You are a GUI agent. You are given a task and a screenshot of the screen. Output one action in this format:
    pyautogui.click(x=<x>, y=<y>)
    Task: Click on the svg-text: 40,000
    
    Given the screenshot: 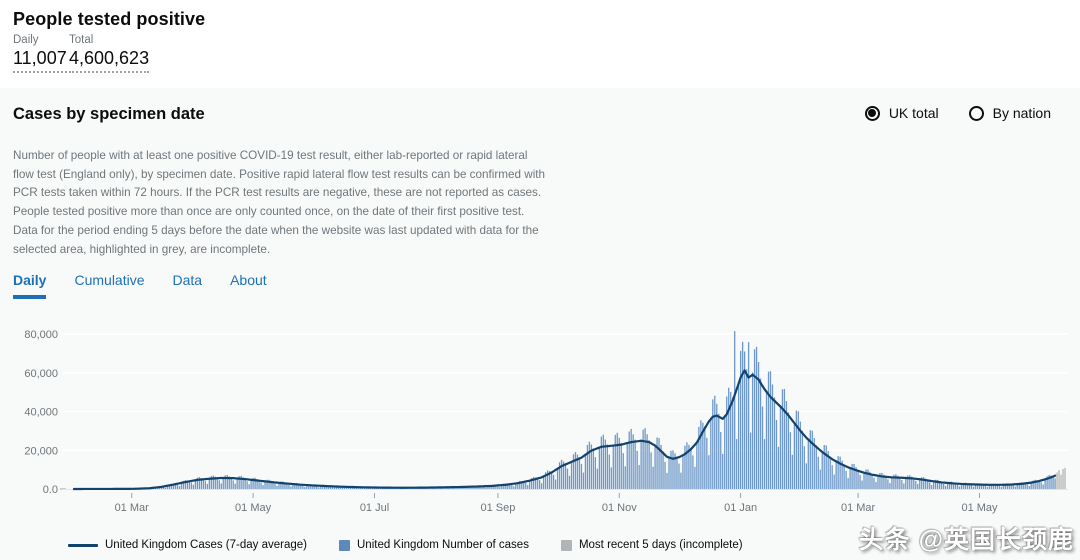 What is the action you would take?
    pyautogui.click(x=41, y=413)
    